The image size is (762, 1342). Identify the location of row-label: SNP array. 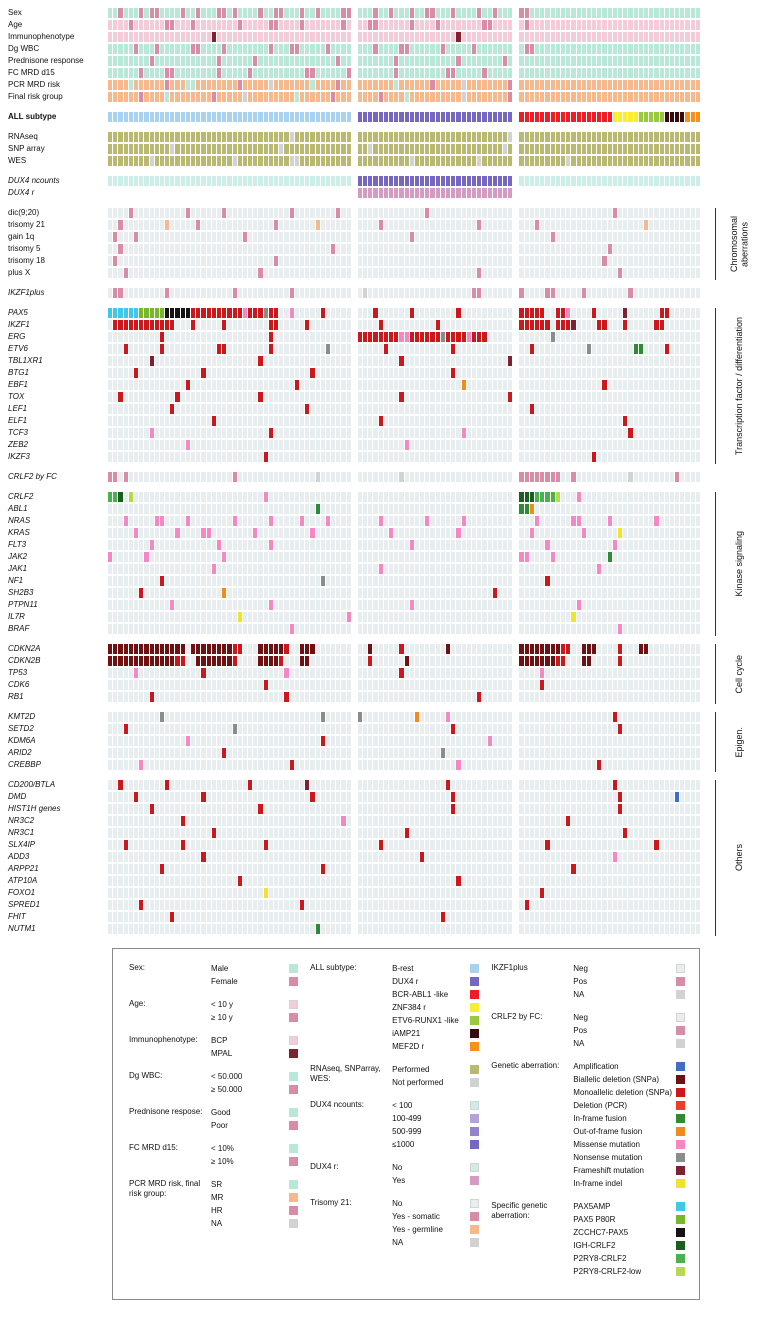
(26, 148).